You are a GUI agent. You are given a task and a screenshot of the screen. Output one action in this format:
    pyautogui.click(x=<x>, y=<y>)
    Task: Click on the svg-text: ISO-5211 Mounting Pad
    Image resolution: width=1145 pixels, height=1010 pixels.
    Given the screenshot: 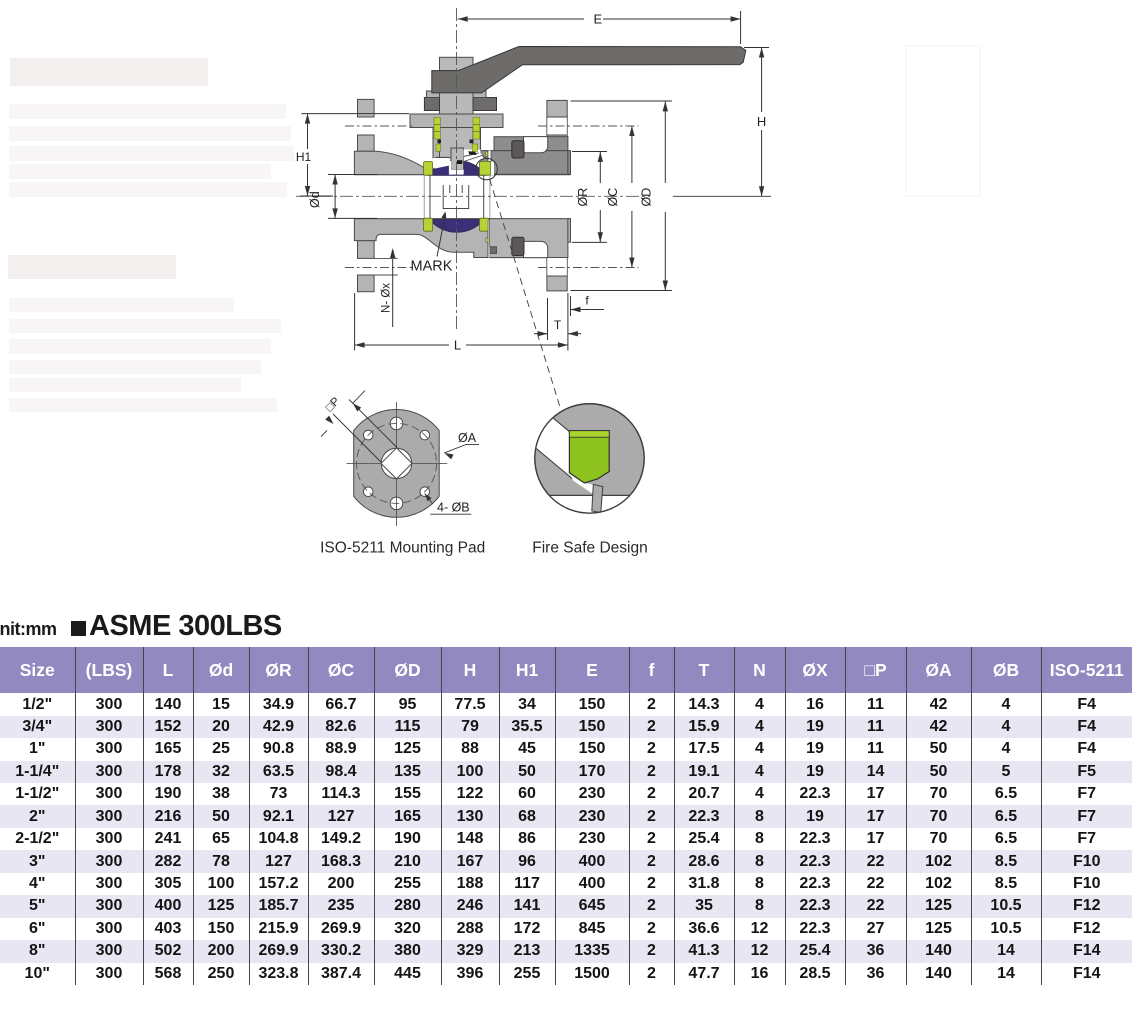 What is the action you would take?
    pyautogui.click(x=402, y=548)
    